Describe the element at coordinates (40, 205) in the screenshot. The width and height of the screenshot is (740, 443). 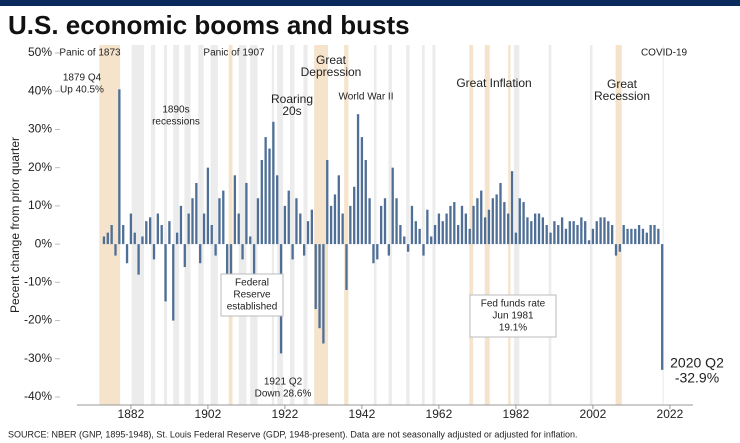
I see `y-tick-label: 10%` at that location.